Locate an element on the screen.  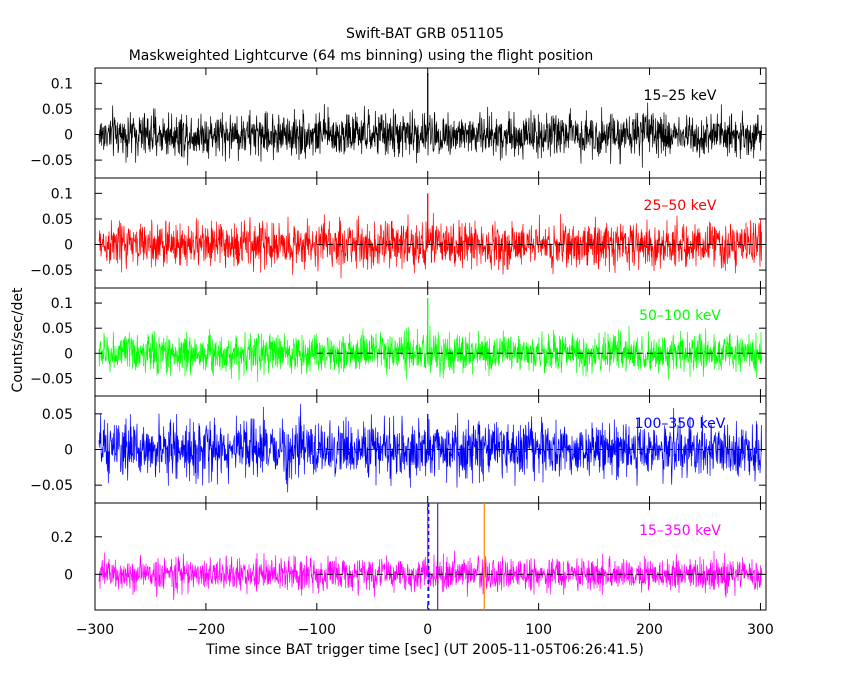
panel-3: −0.05 0 0.05 0.1 50–100 keV is located at coordinates (398, 342).